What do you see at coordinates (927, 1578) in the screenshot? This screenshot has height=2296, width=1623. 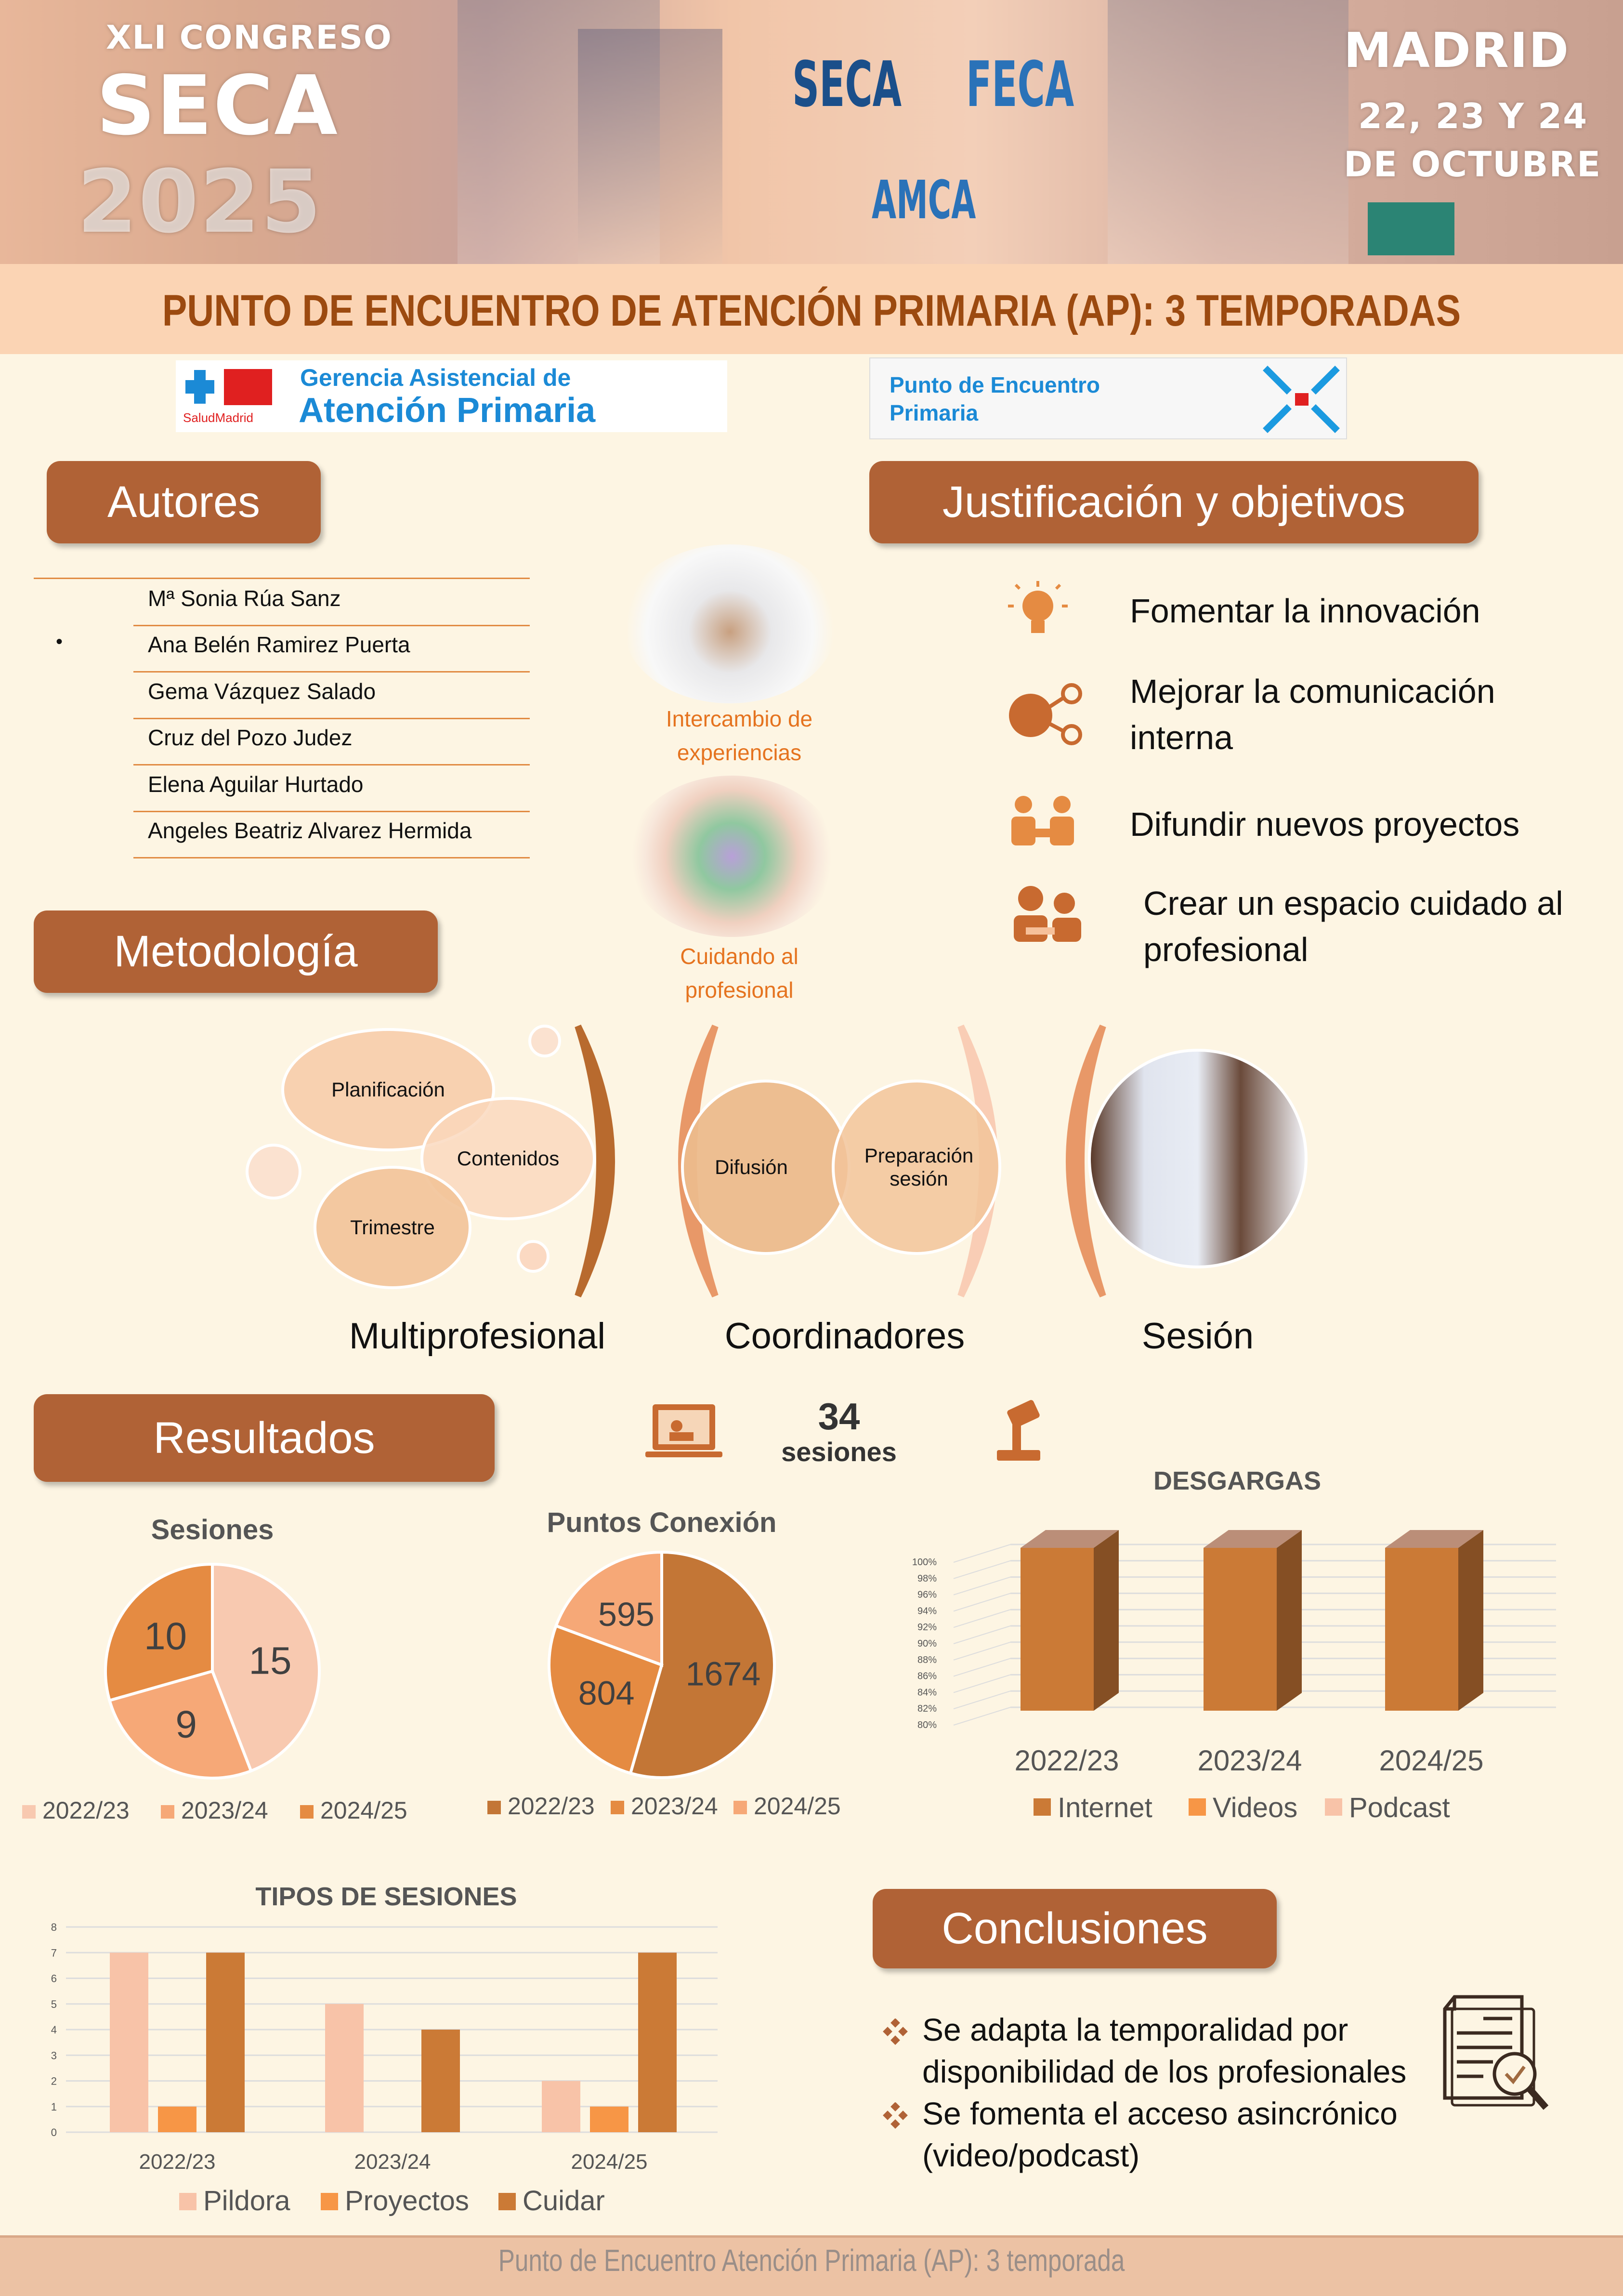 I see `y-tick-label: 98%` at bounding box center [927, 1578].